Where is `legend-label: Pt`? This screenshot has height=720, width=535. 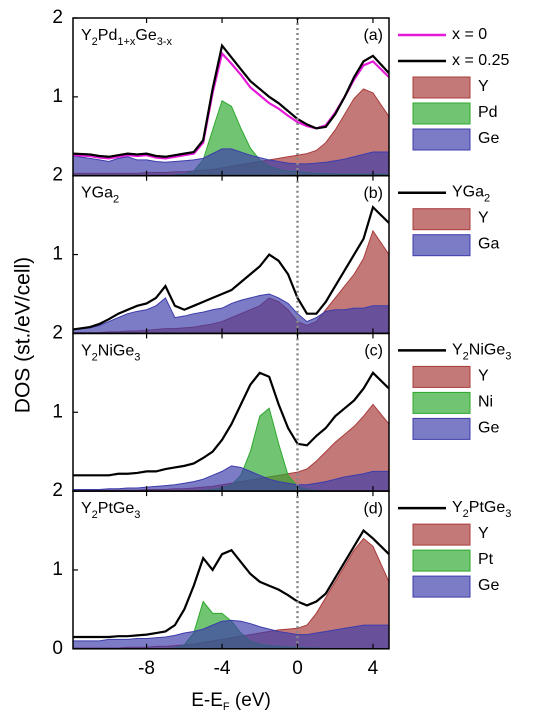
legend-label: Pt is located at coordinates (486, 559).